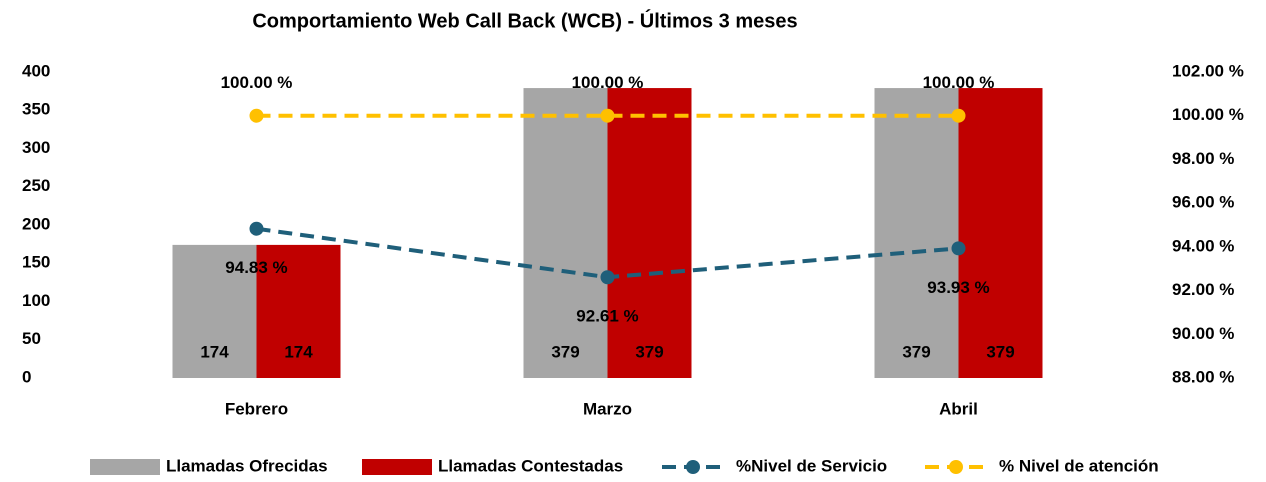  I want to click on y2-tick-label: 94.00 %, so click(1203, 245).